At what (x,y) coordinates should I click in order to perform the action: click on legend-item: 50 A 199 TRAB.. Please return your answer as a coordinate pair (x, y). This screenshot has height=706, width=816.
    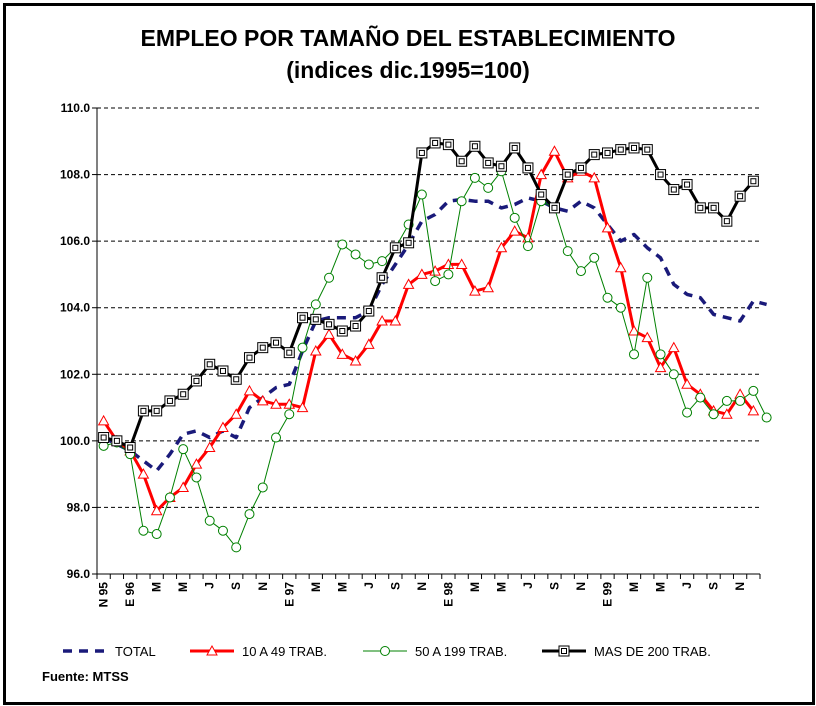
    Looking at the image, I should click on (435, 651).